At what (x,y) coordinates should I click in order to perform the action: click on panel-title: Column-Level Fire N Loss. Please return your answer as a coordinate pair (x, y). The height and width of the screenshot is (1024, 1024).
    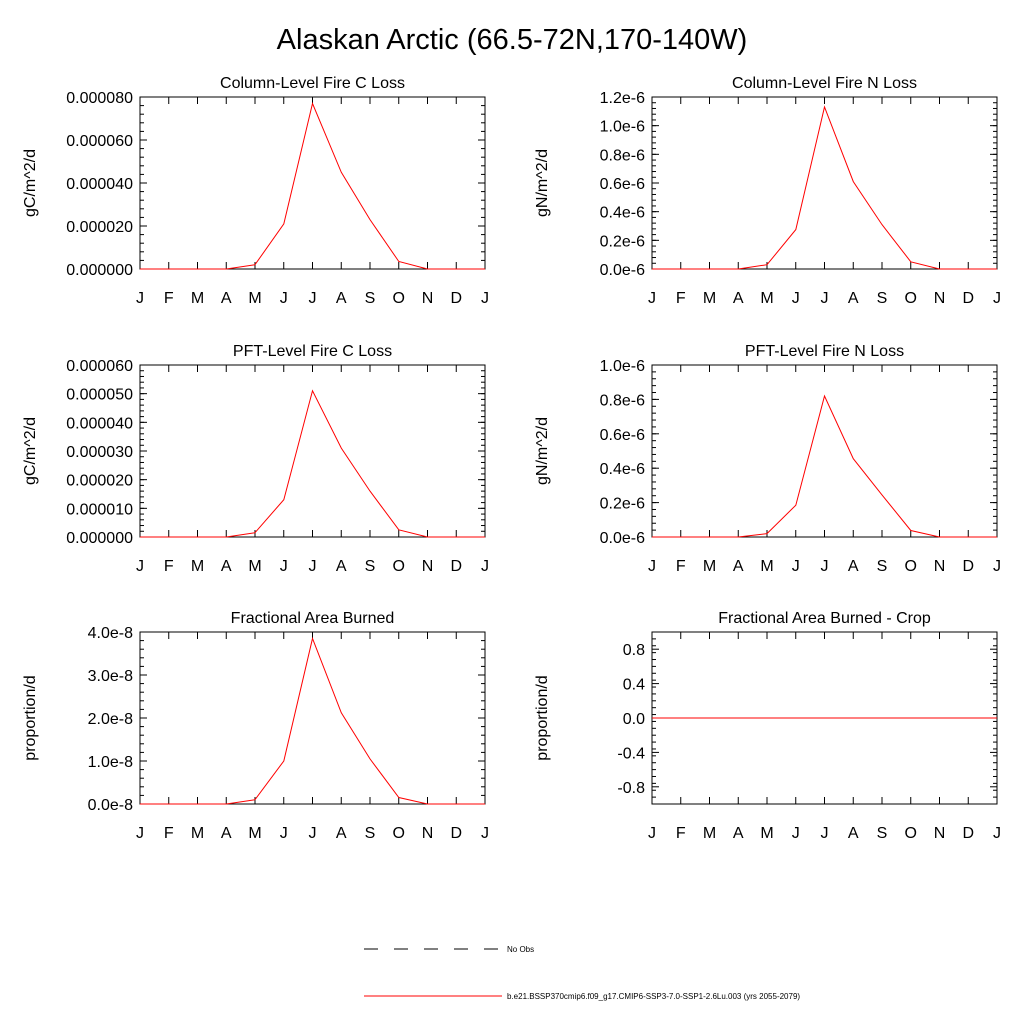
    Looking at the image, I should click on (824, 83).